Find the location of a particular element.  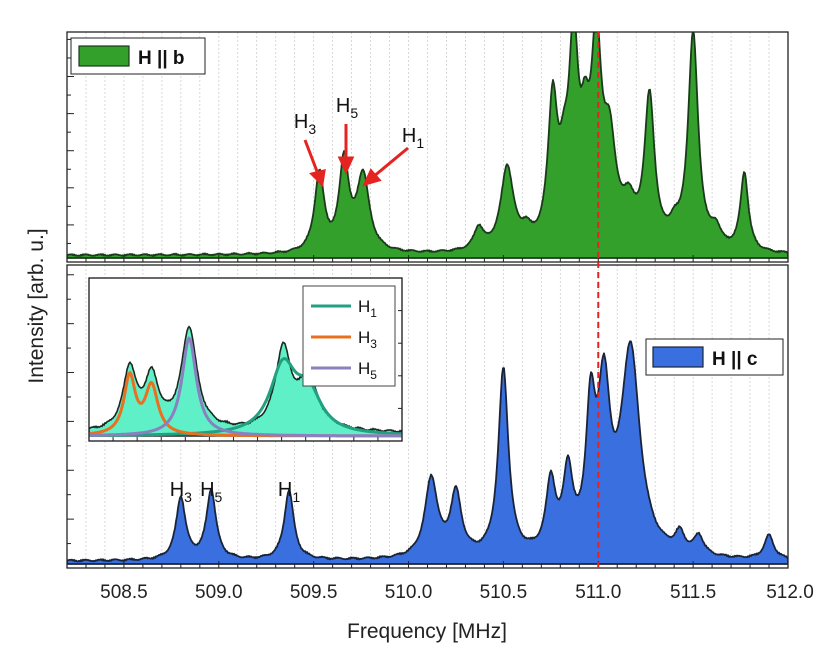

inset-series-H5 is located at coordinates (245, 387).